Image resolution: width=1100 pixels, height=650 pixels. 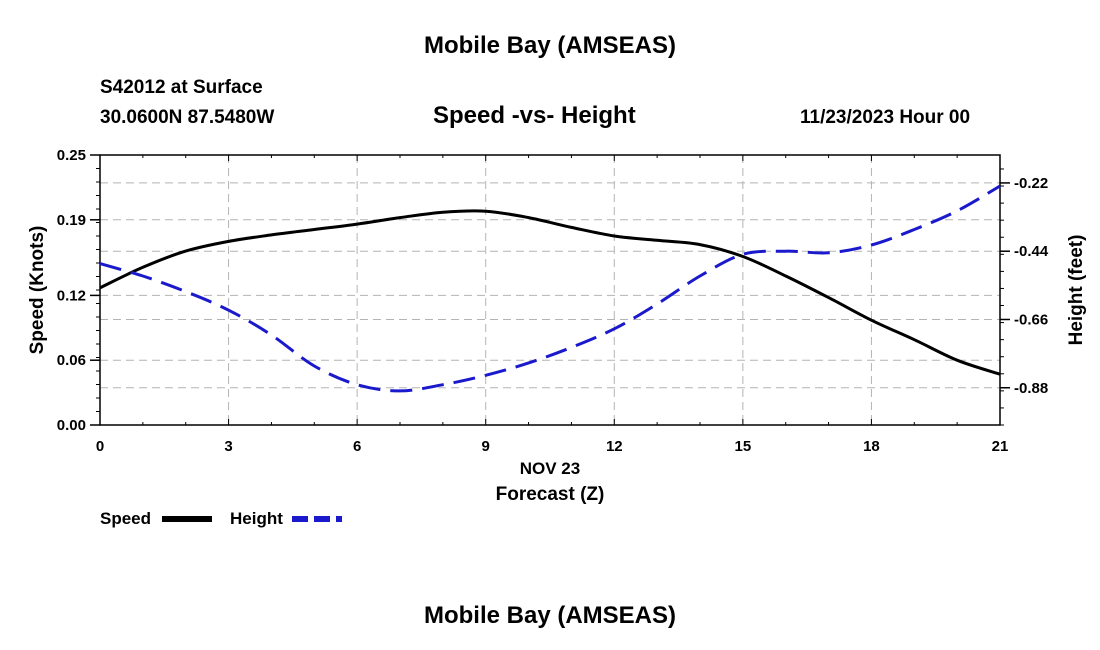 I want to click on y-tick-label: 0.12, so click(x=71, y=295).